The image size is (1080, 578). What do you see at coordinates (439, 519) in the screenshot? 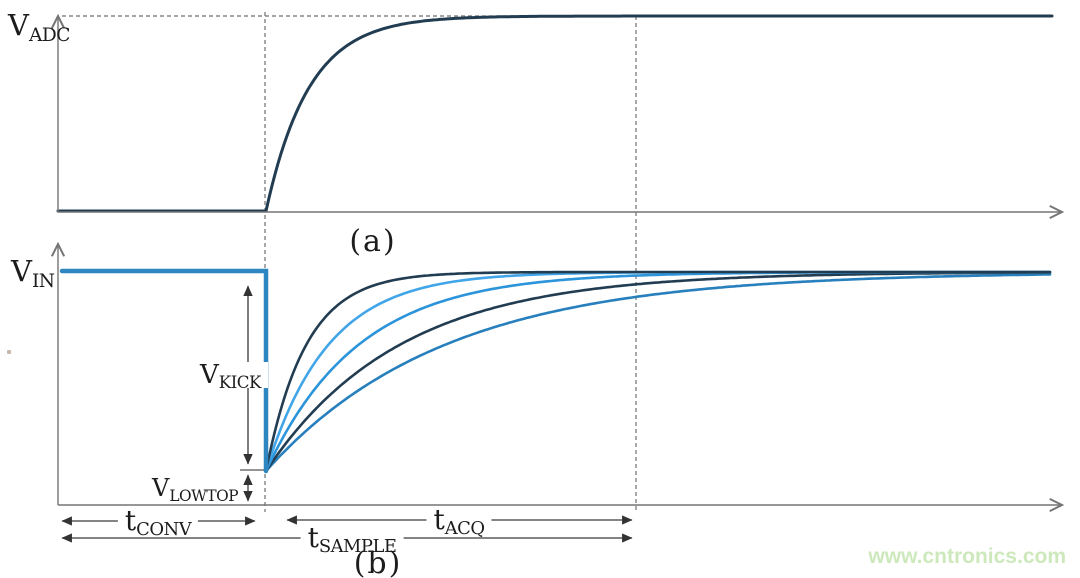
I see `tacq-label-main: t` at bounding box center [439, 519].